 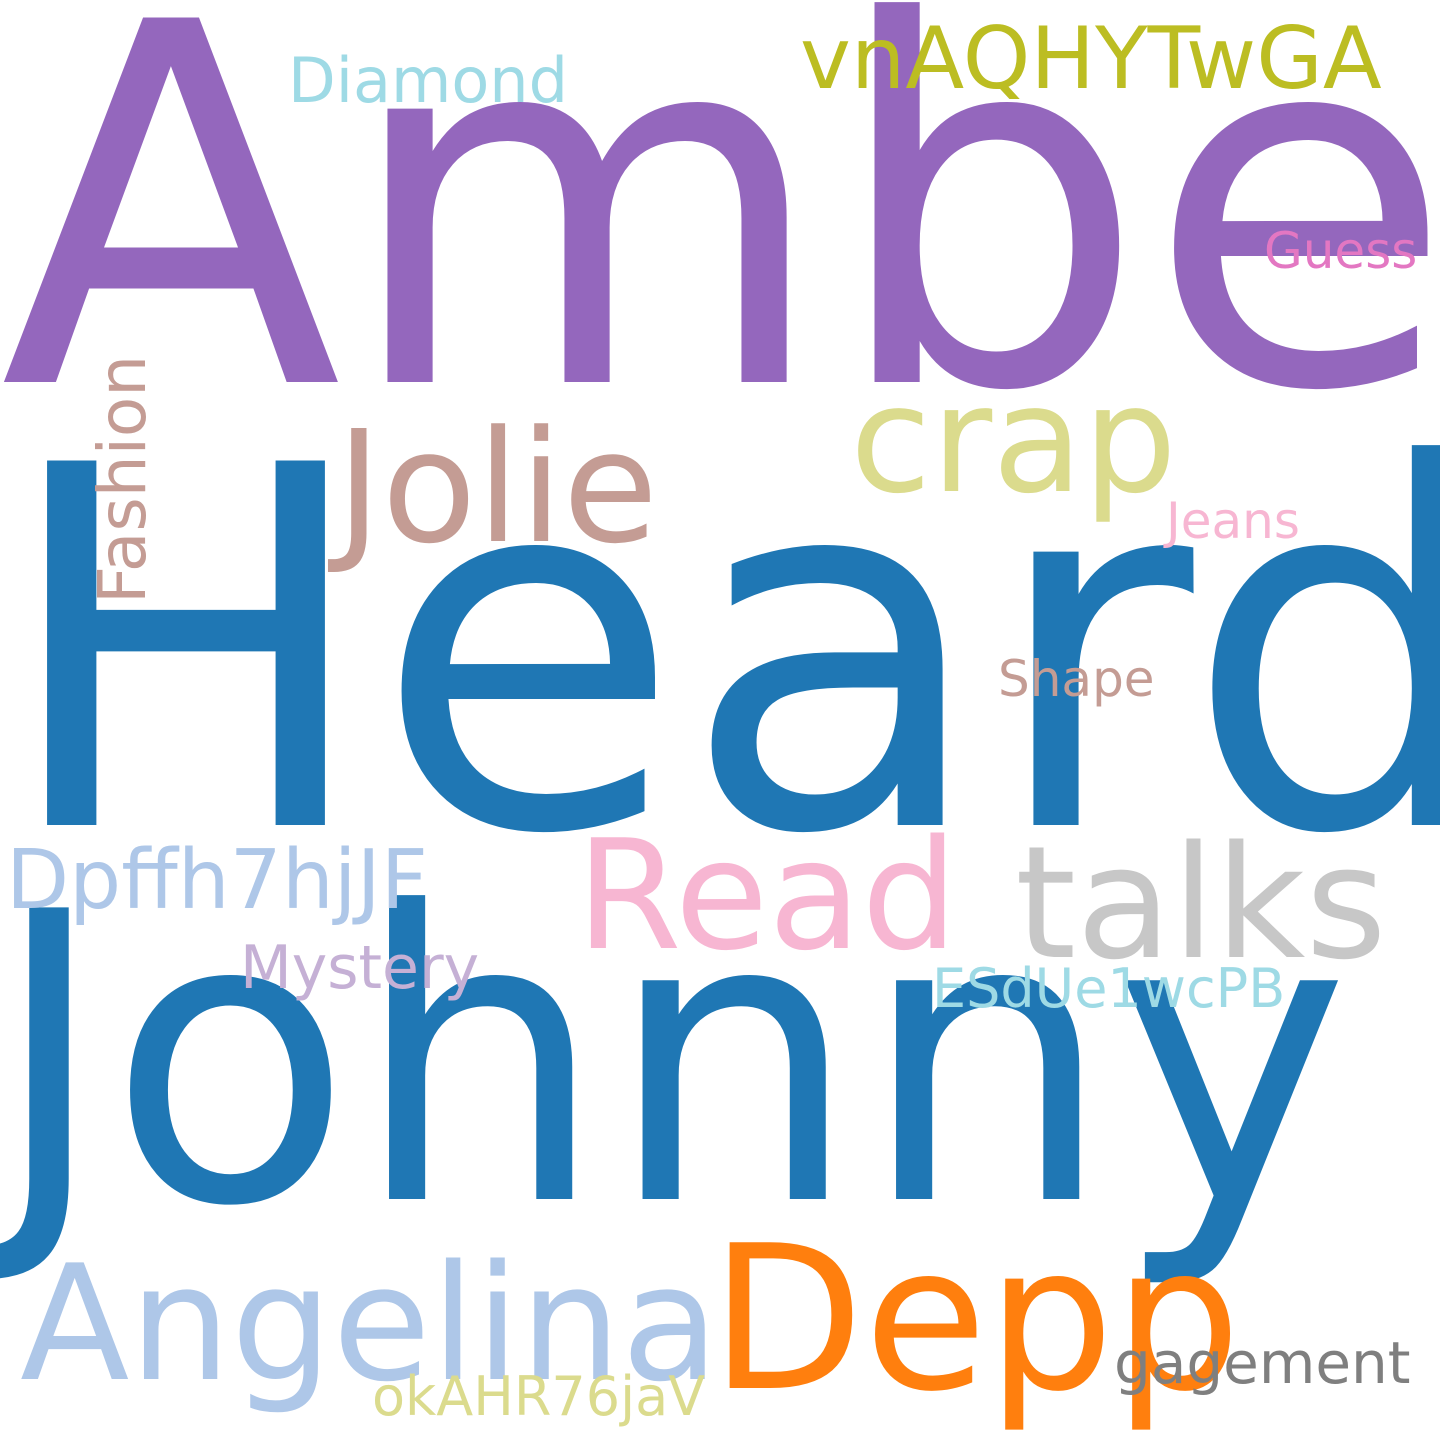 What do you see at coordinates (767, 895) in the screenshot?
I see `word-read: Read` at bounding box center [767, 895].